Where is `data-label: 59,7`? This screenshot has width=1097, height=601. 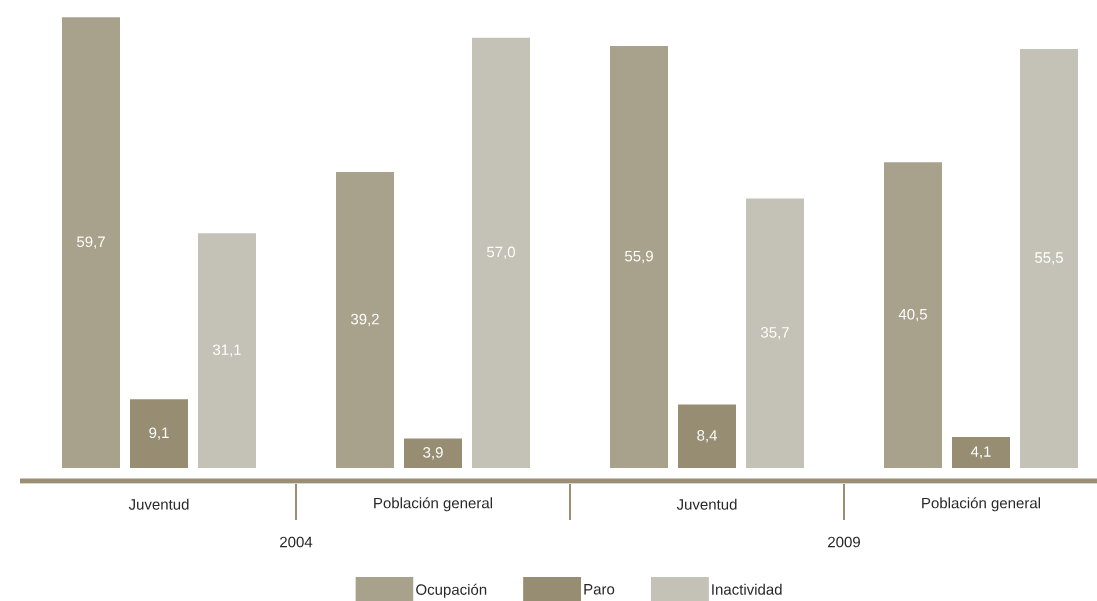 data-label: 59,7 is located at coordinates (91, 242).